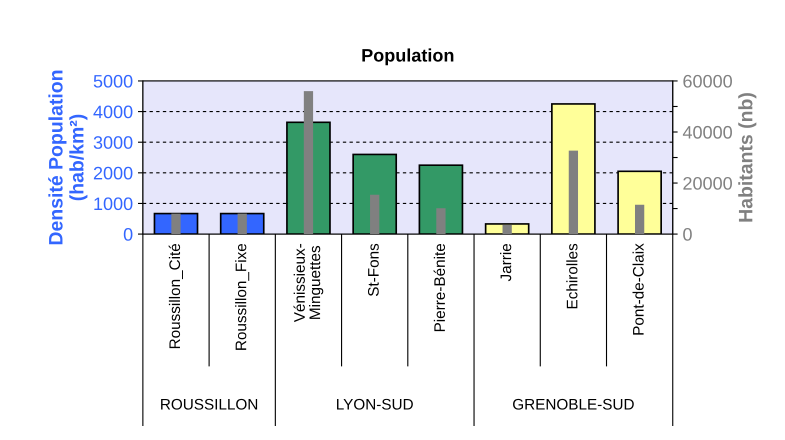  Describe the element at coordinates (373, 270) in the screenshot. I see `x-tick-label: St-Fons` at that location.